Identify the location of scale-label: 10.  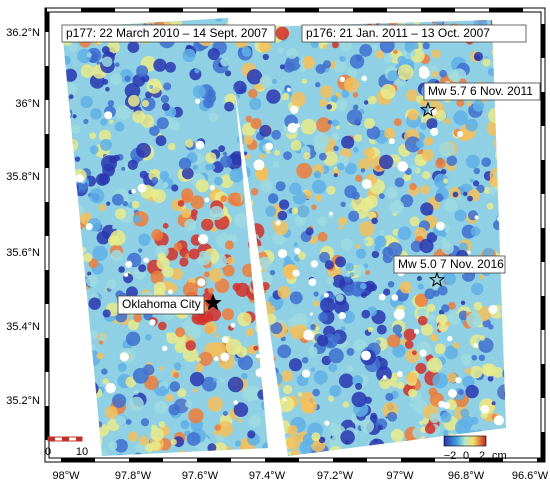
(82, 452).